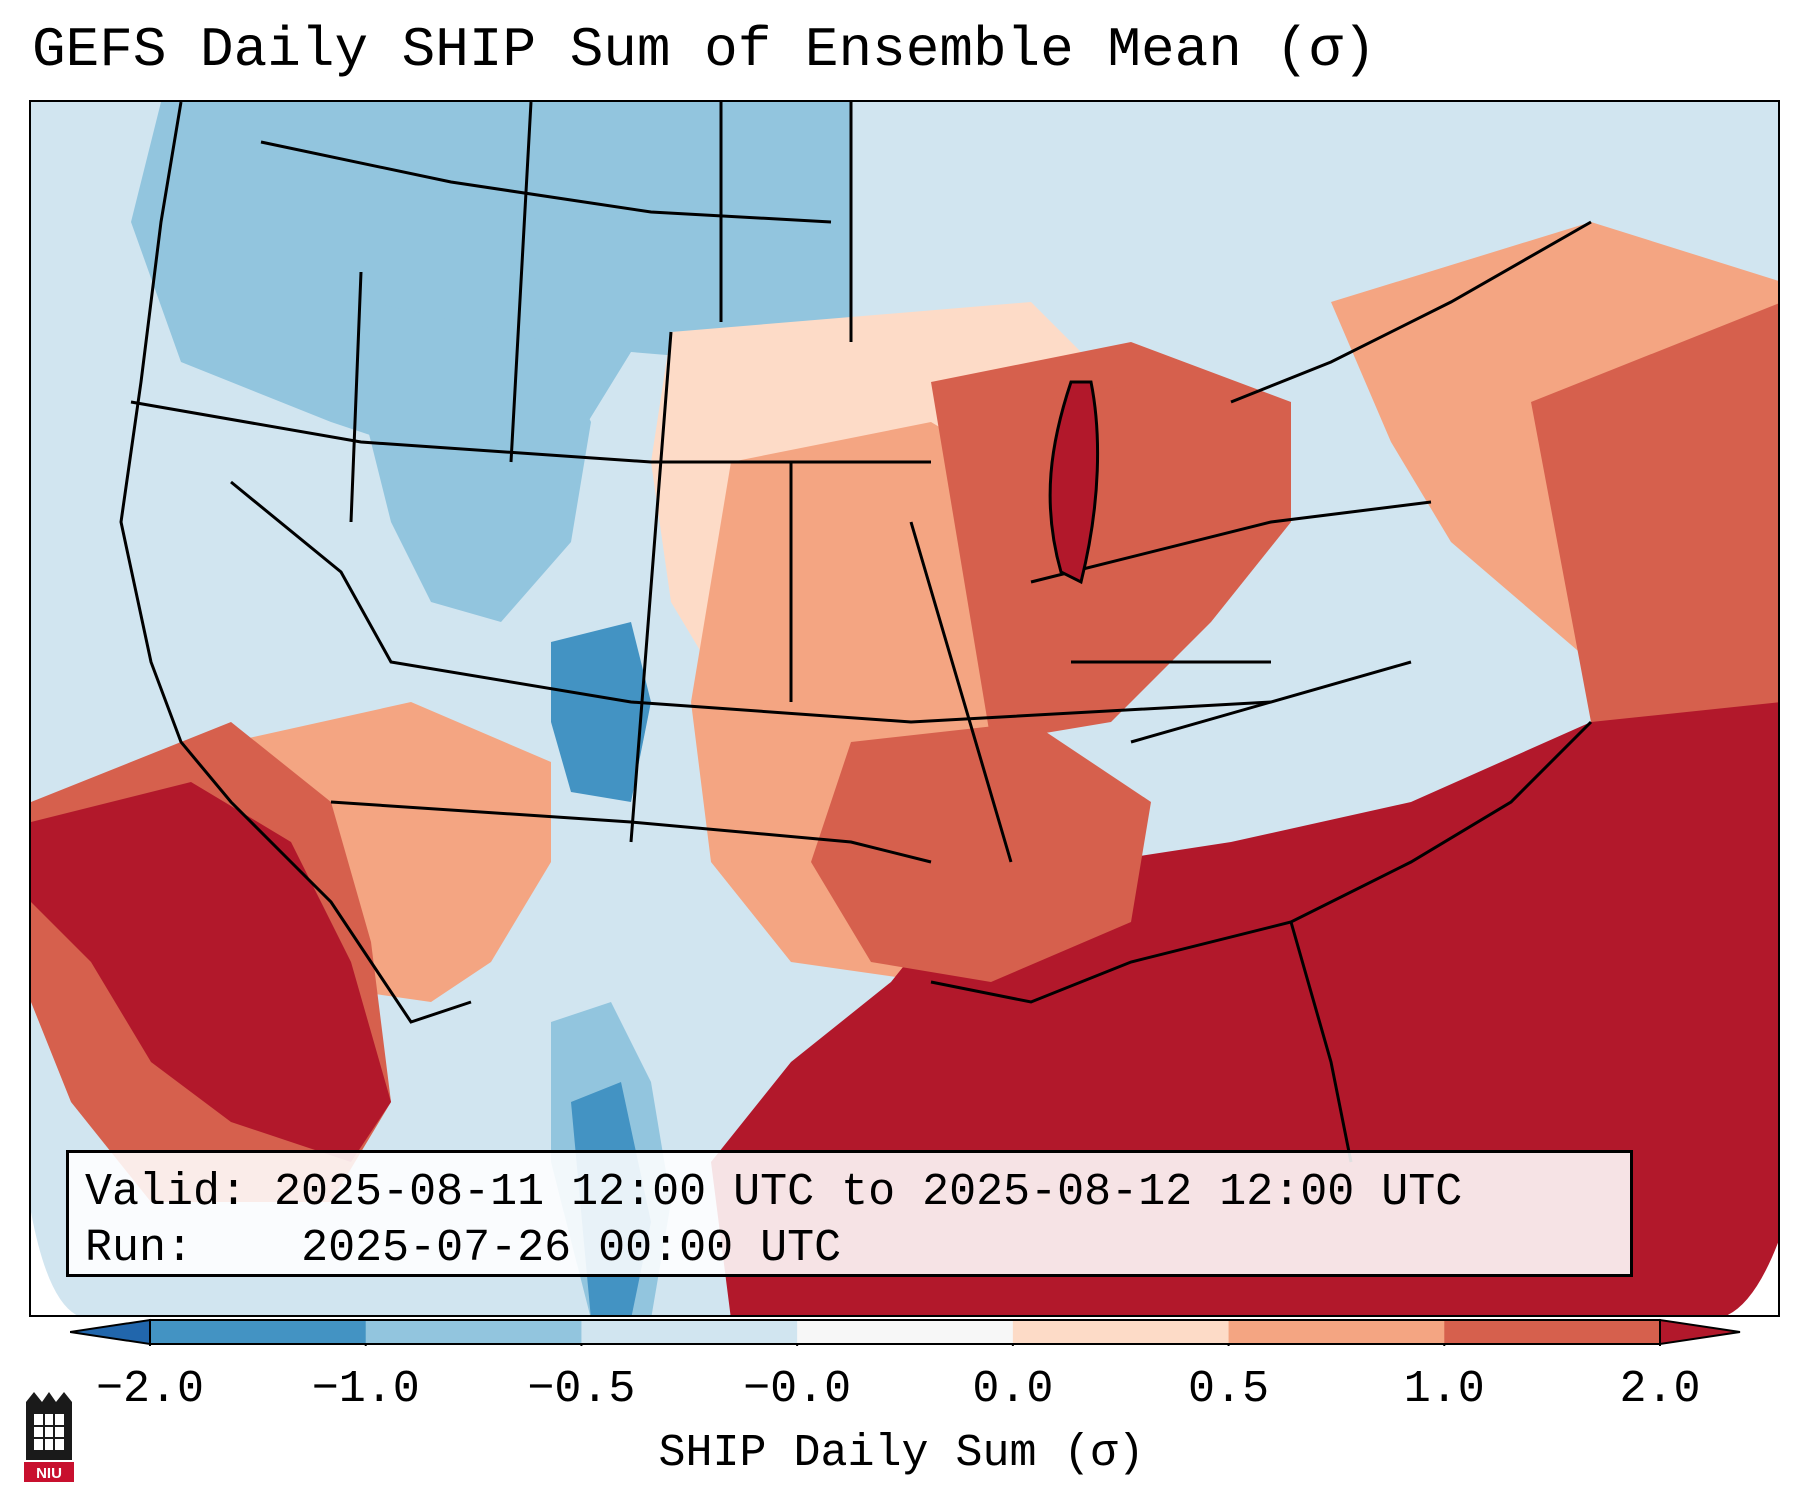 The image size is (1803, 1506). What do you see at coordinates (49, 1473) in the screenshot?
I see `logo-text: NIU` at bounding box center [49, 1473].